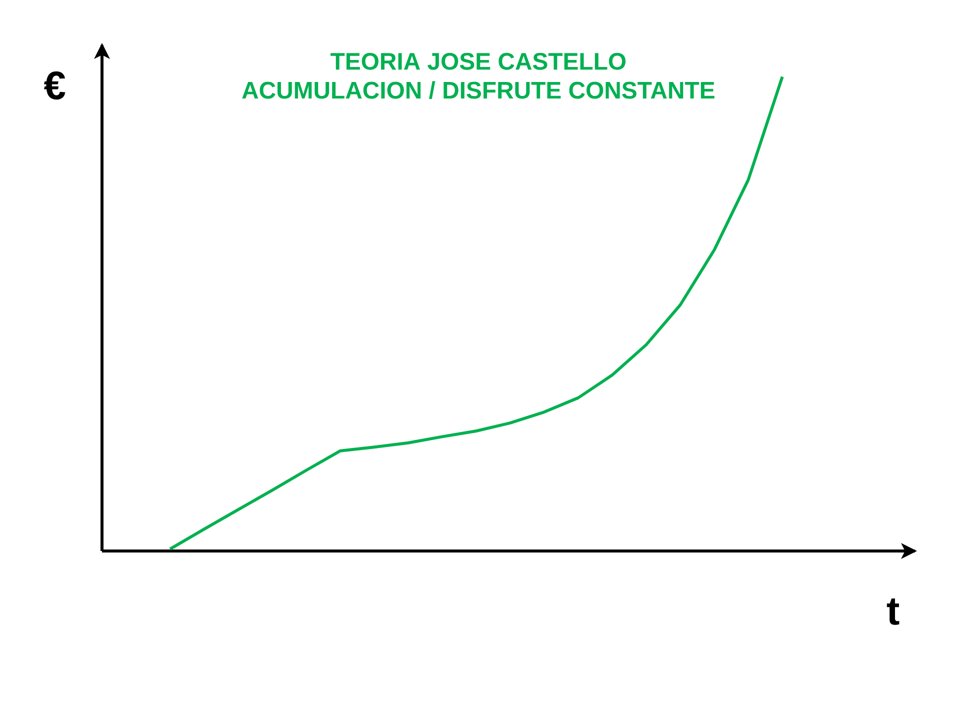  I want to click on x-axis-title: t, so click(893, 611).